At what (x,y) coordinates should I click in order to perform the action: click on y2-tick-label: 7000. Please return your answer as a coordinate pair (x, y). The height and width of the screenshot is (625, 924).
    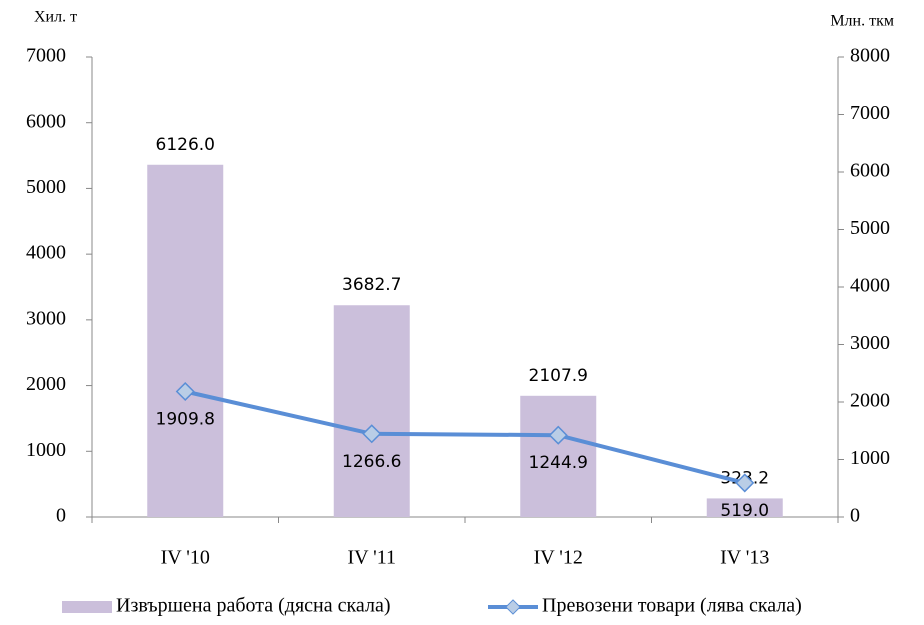
    Looking at the image, I should click on (870, 113).